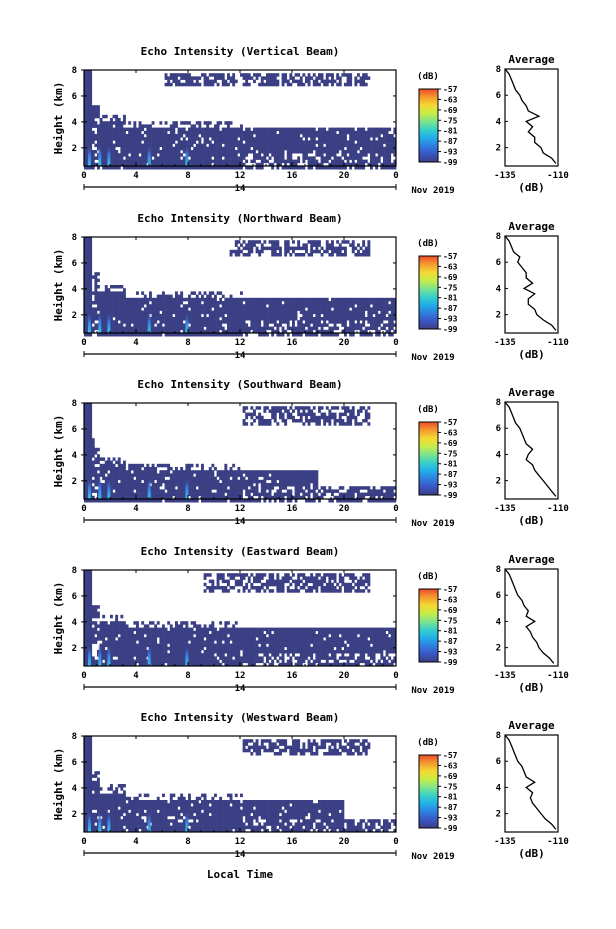 This screenshot has height=929, width=616. Describe the element at coordinates (74, 482) in the screenshot. I see `y-tick-label: 2` at that location.